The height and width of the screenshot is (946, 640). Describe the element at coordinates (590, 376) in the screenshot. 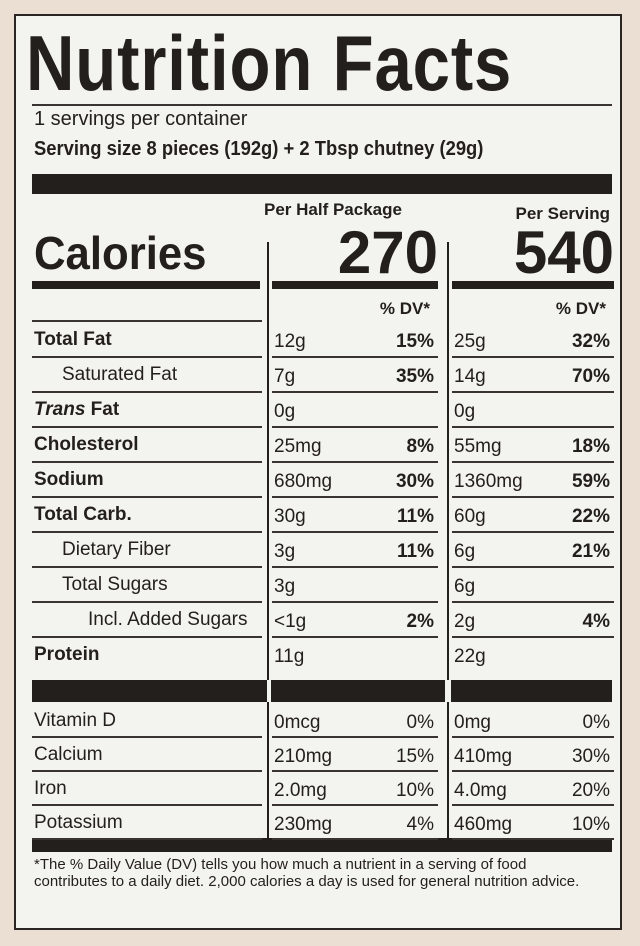

I see `daily-value: 70%` at that location.